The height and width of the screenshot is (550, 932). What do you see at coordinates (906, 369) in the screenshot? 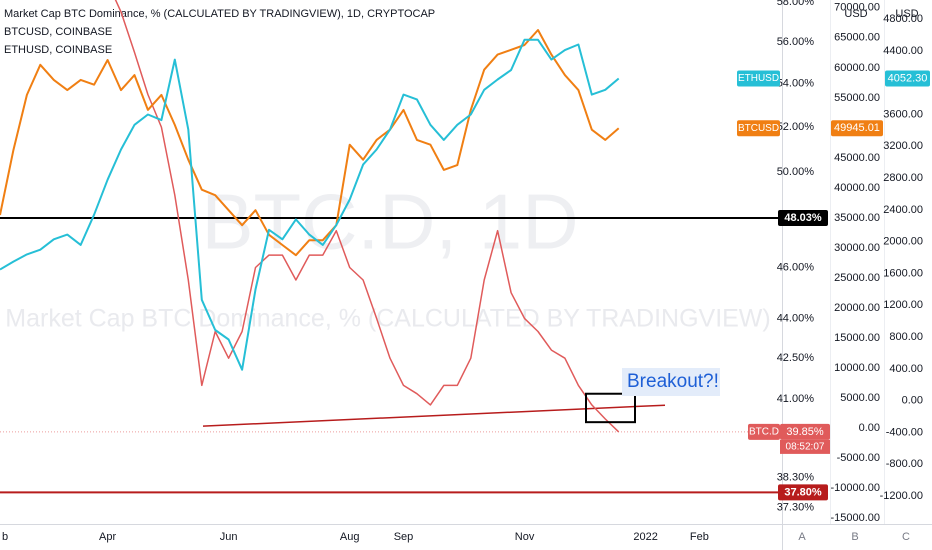
I see `y-tick-label: 400.00` at bounding box center [906, 369].